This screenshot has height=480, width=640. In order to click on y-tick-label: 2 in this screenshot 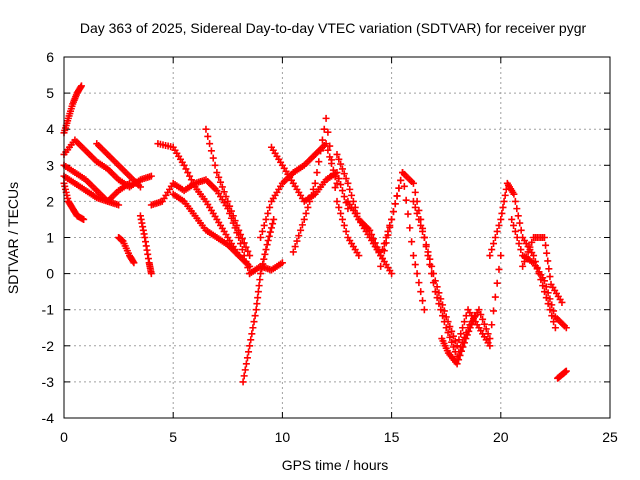, I will do `click(50, 201)`.